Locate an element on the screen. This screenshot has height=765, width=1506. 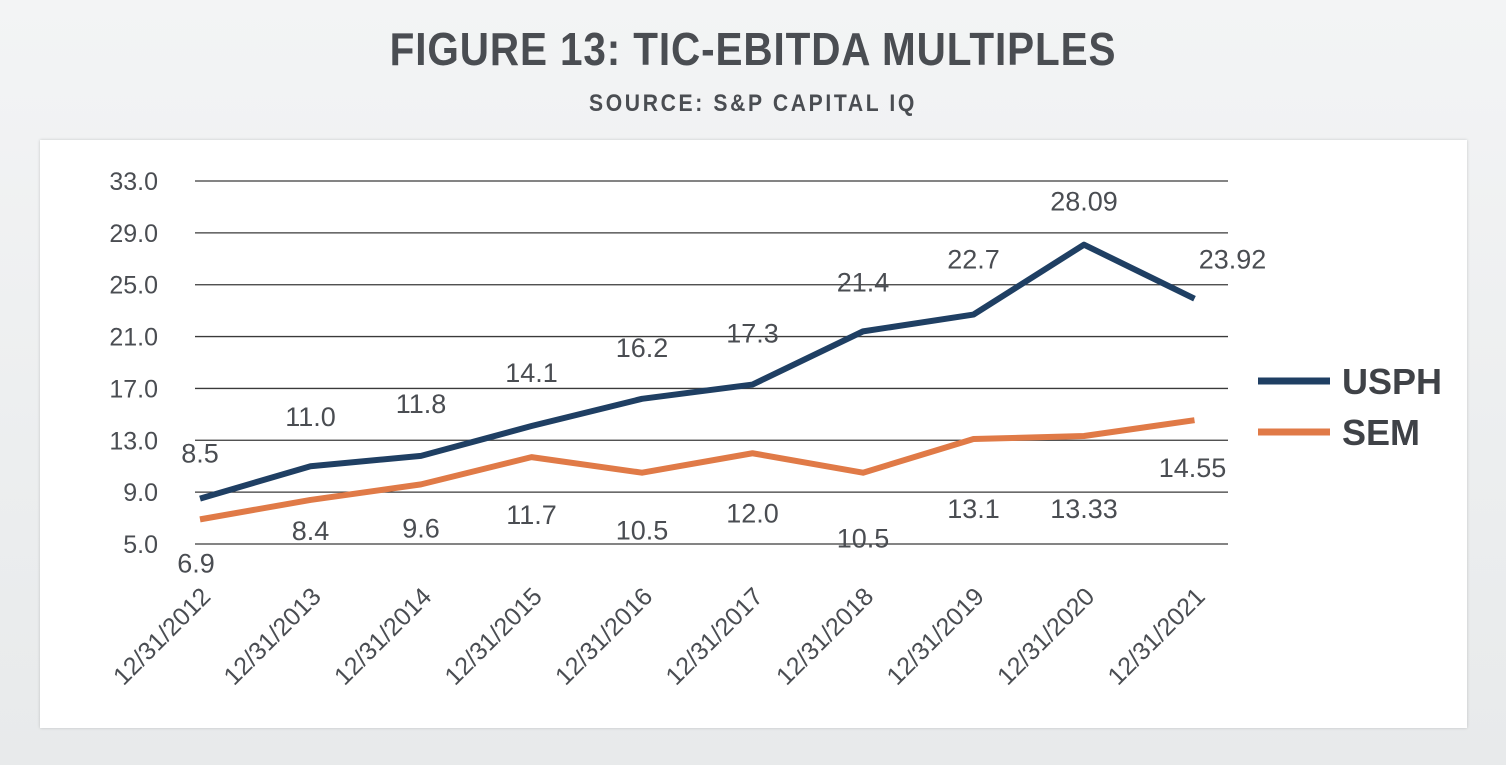
legend: USPH SEM is located at coordinates (1350, 407).